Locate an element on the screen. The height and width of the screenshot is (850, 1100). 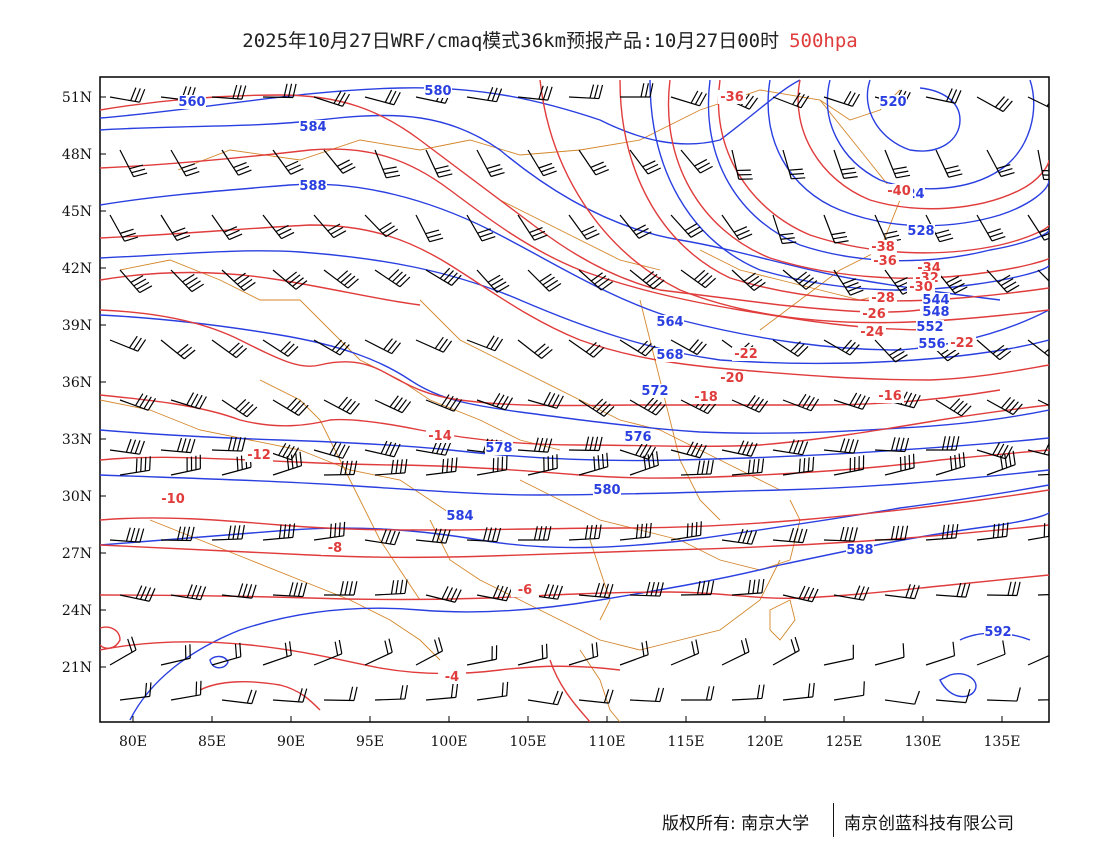
province-border is located at coordinates (600, 685).